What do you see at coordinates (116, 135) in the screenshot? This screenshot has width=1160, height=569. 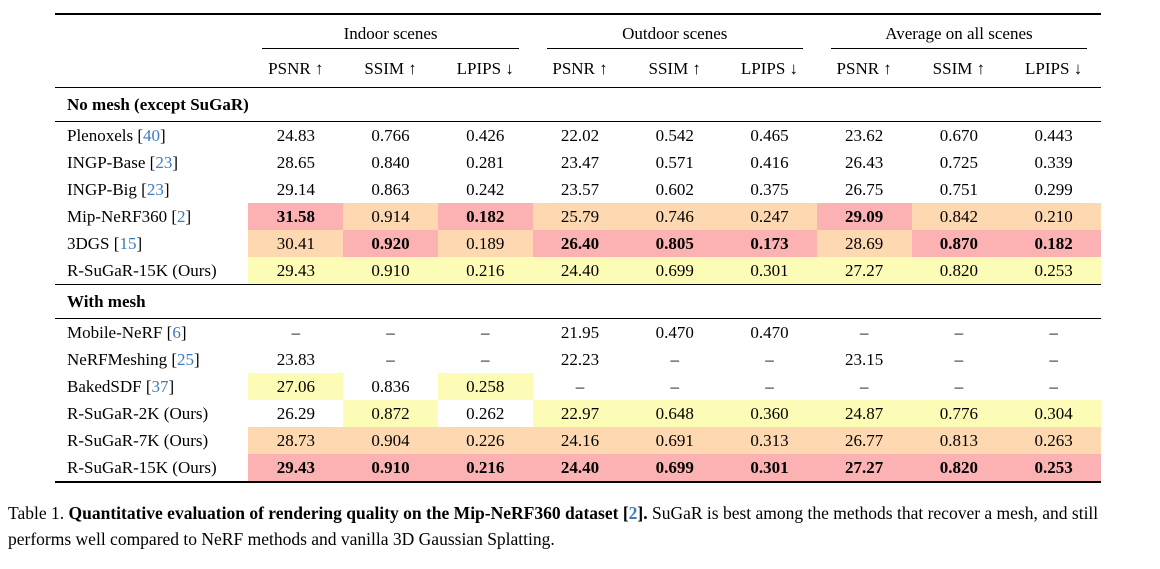 I see `method-cell: Plenoxels [40]` at bounding box center [116, 135].